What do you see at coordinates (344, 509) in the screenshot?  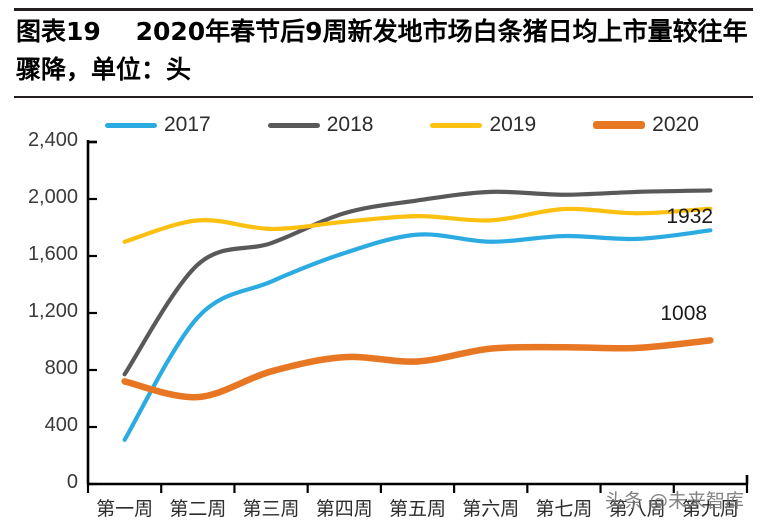 I see `x-axis-tick-label: 第四周` at bounding box center [344, 509].